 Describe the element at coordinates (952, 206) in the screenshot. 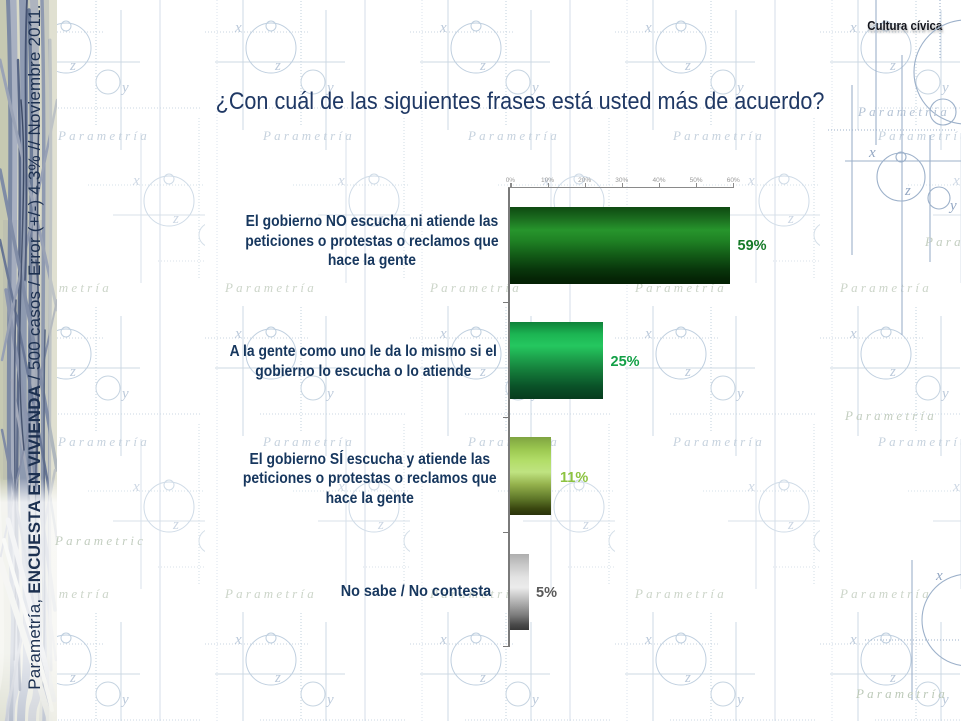

I see `svg-text: y` at that location.